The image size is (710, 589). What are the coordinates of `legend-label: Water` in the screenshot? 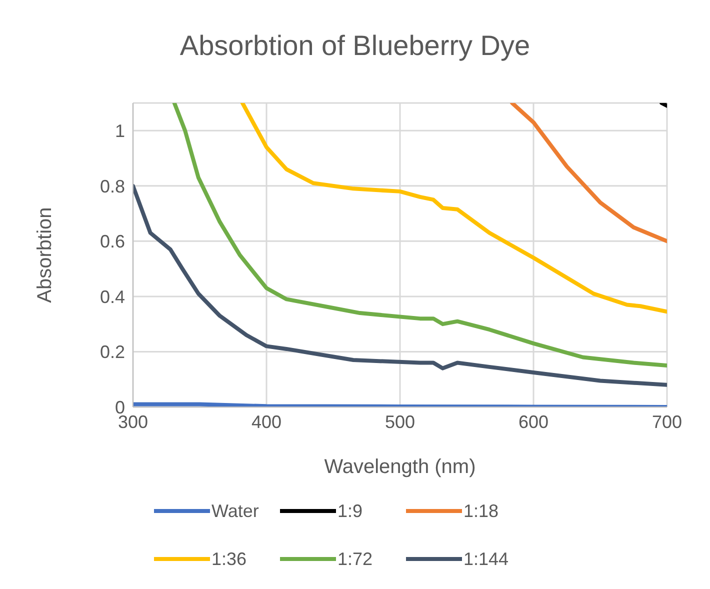 It's located at (235, 511).